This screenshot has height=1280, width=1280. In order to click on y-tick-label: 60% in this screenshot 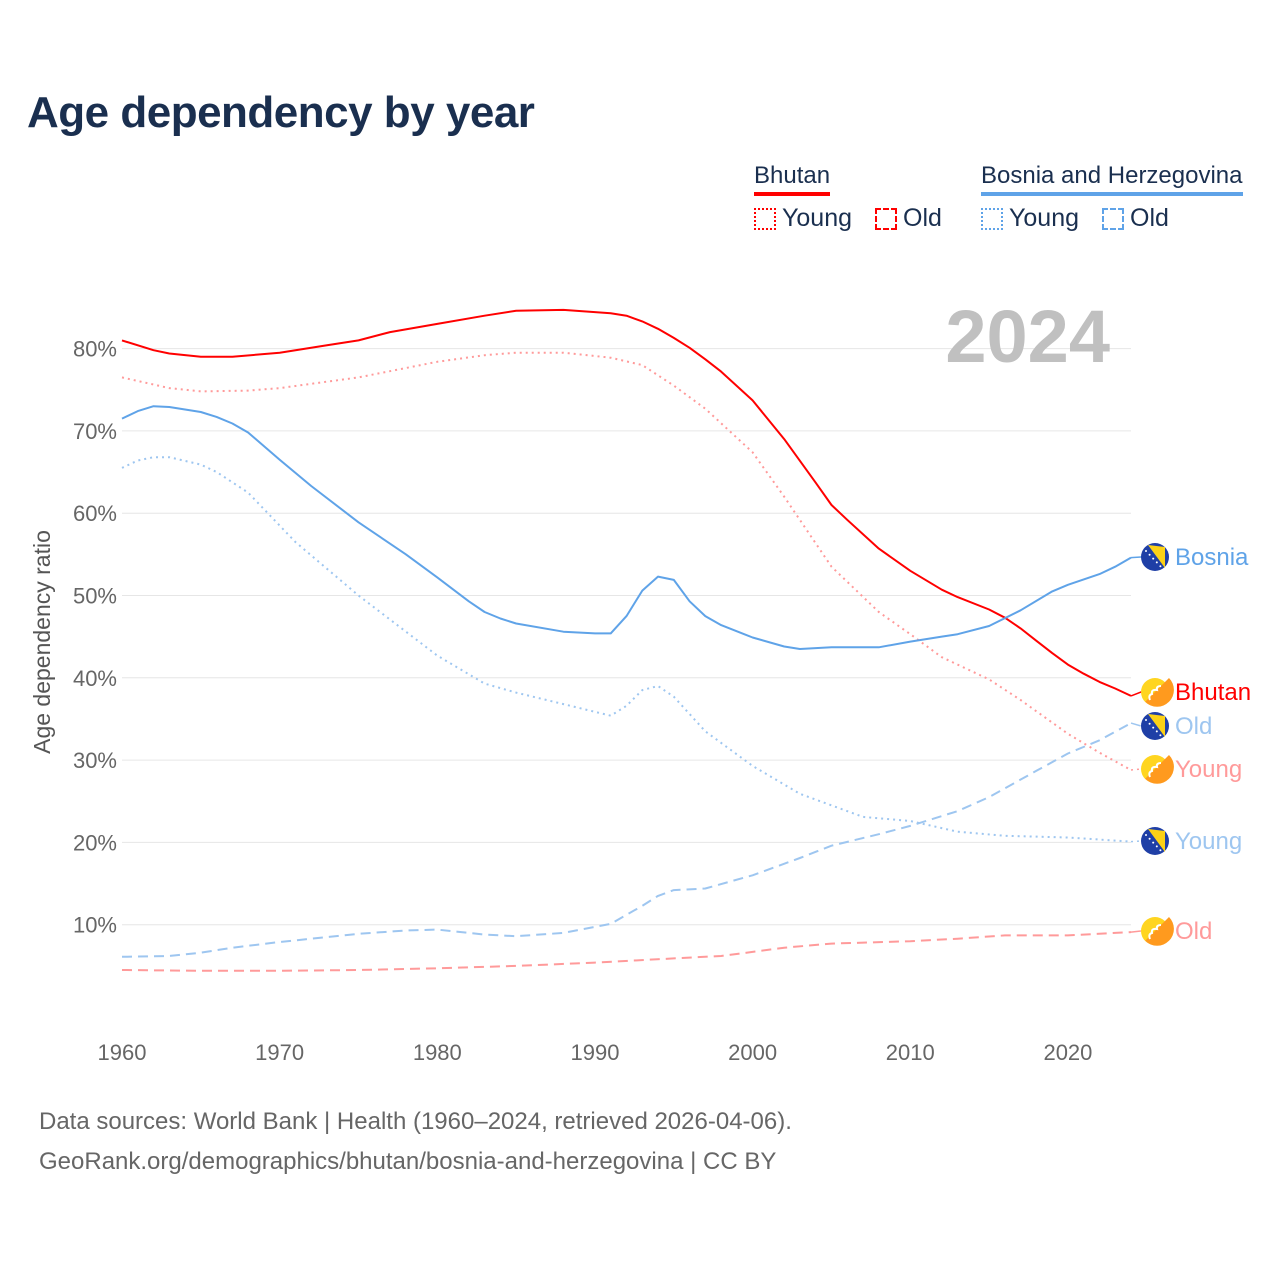, I will do `click(95, 513)`.